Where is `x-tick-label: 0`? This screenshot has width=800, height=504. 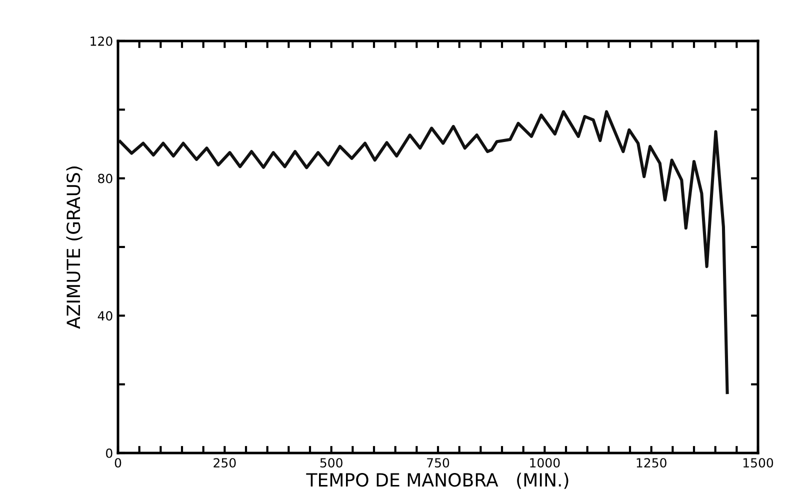 x-tick-label: 0 is located at coordinates (118, 463).